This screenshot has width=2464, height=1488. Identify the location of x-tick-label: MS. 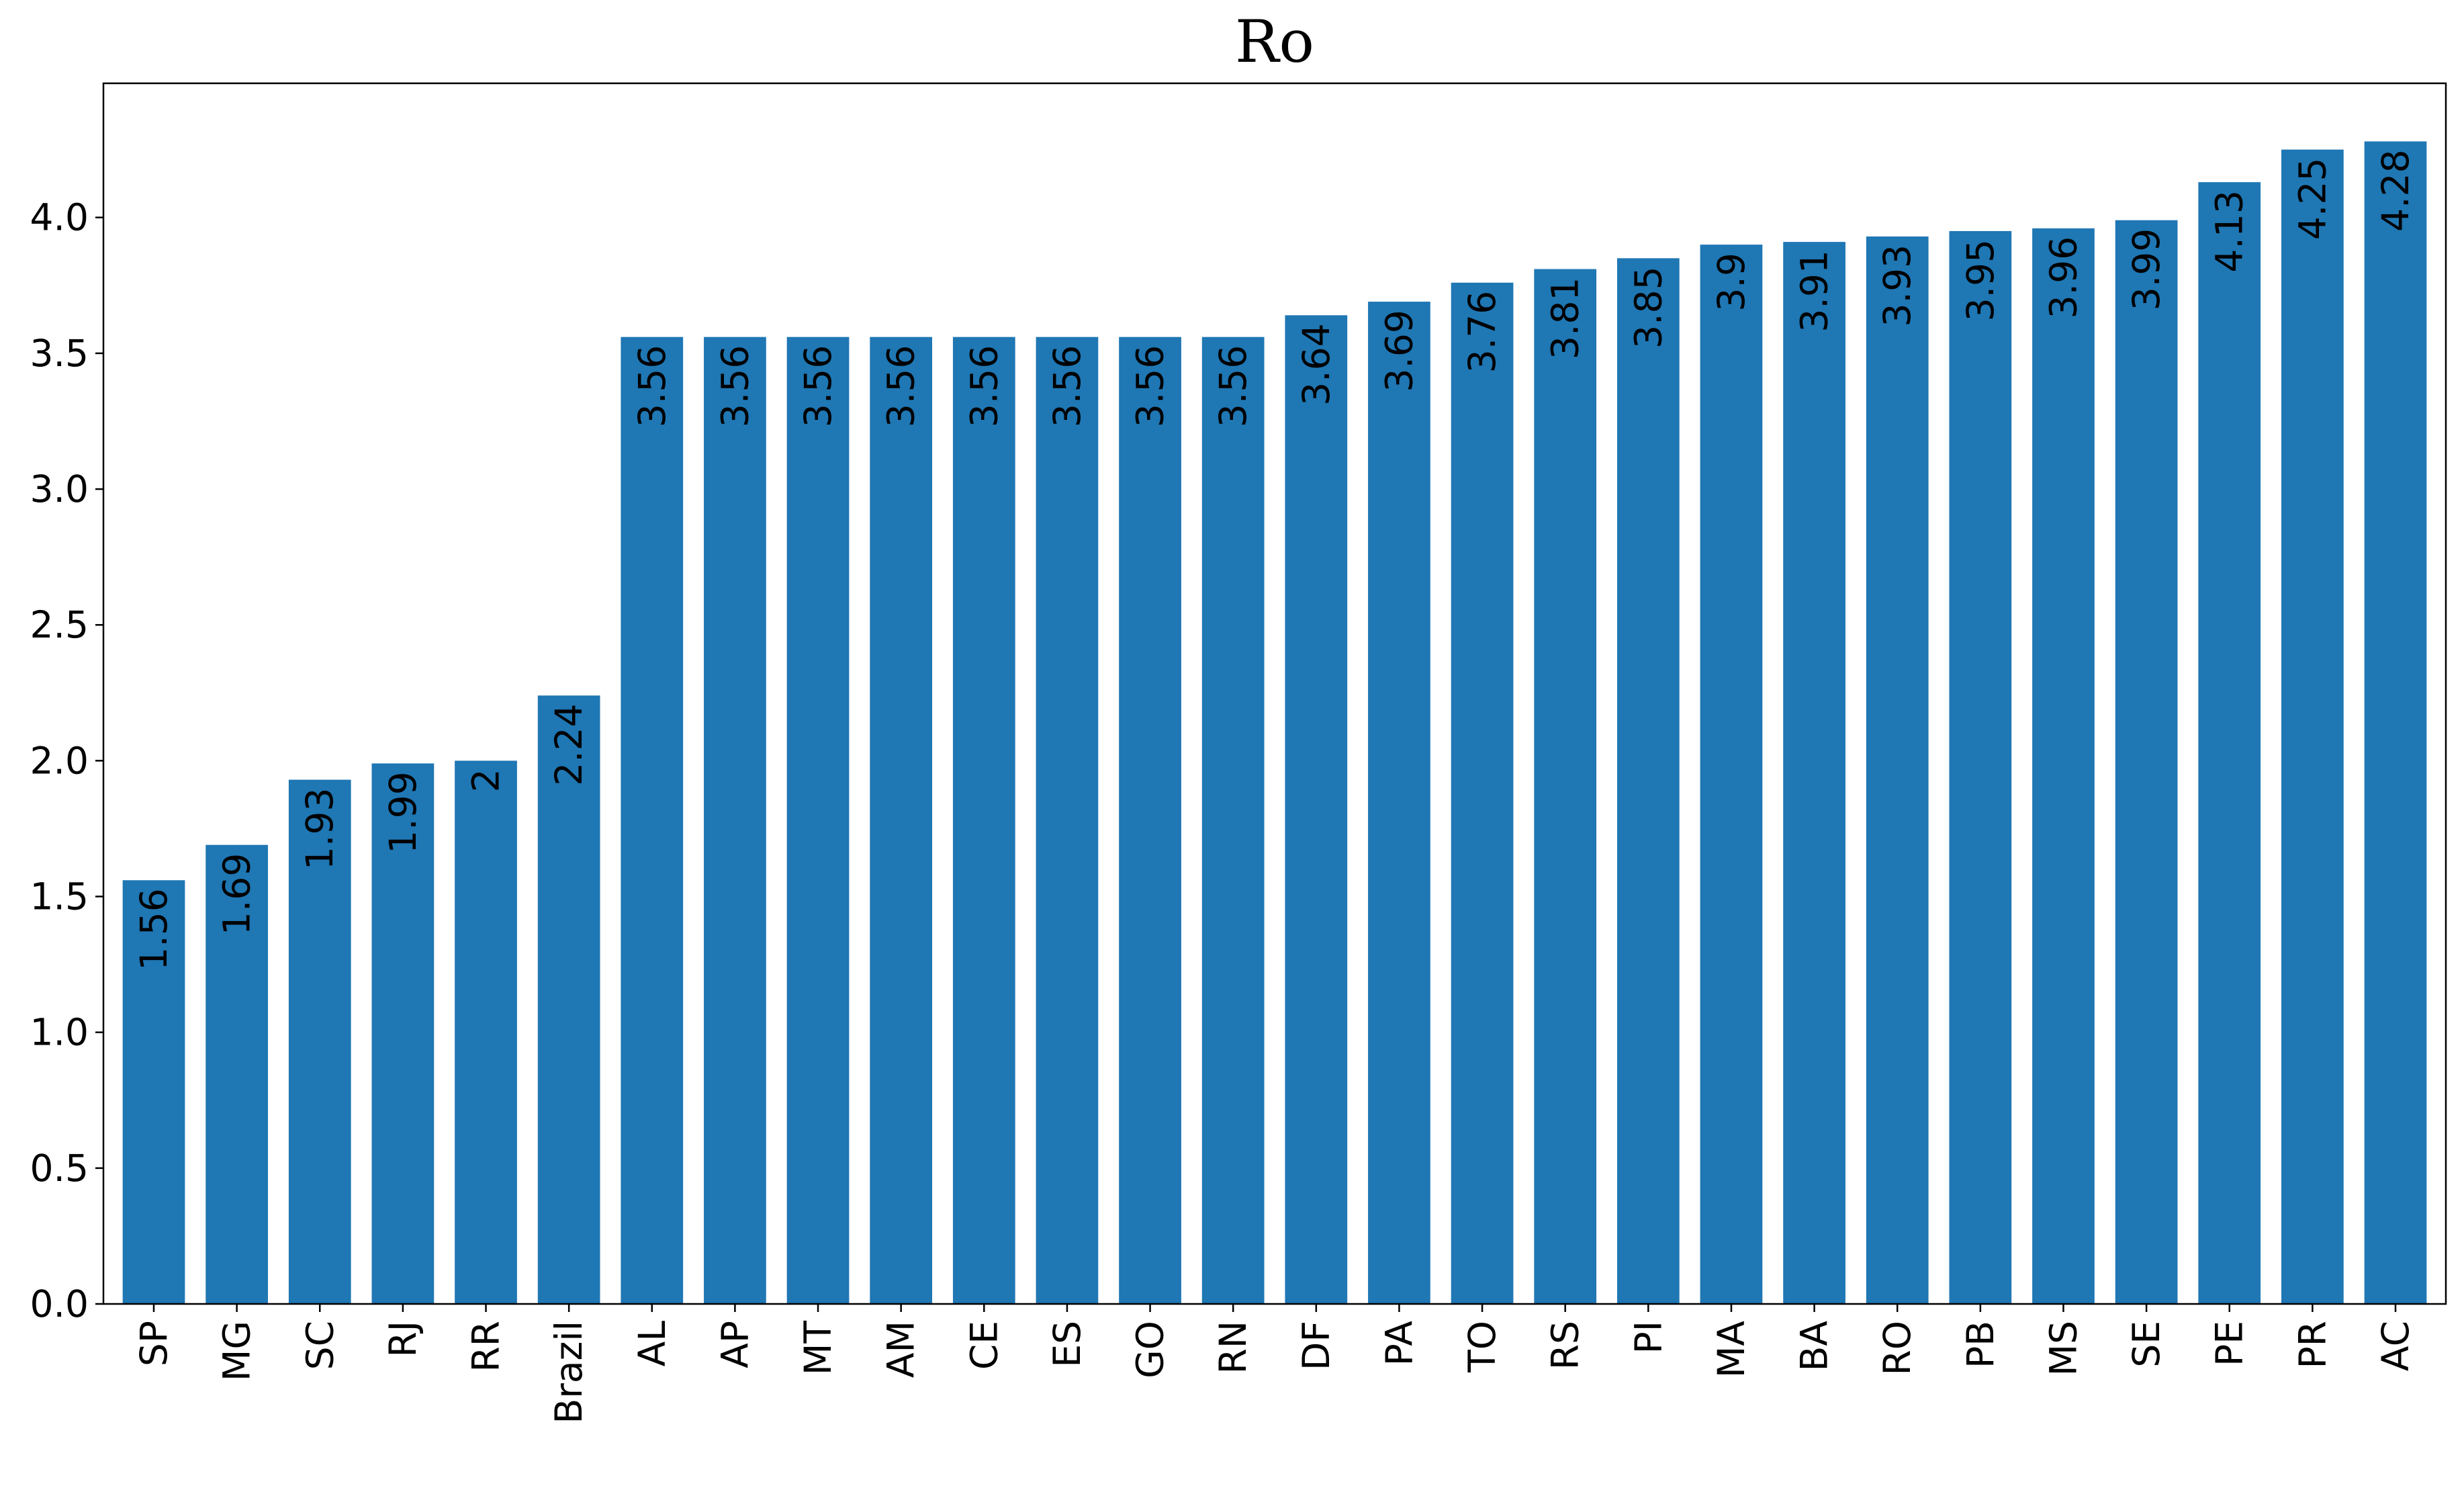
(2063, 1348).